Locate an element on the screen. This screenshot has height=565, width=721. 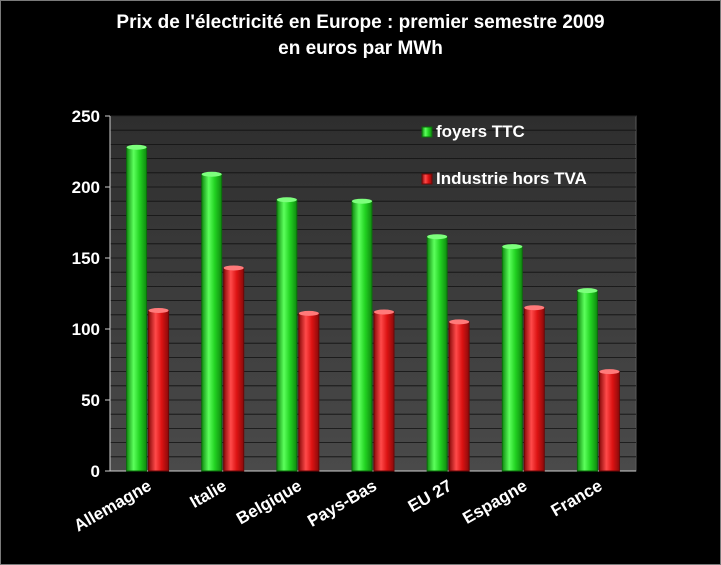
y-tick-label: 50 is located at coordinates (90, 400).